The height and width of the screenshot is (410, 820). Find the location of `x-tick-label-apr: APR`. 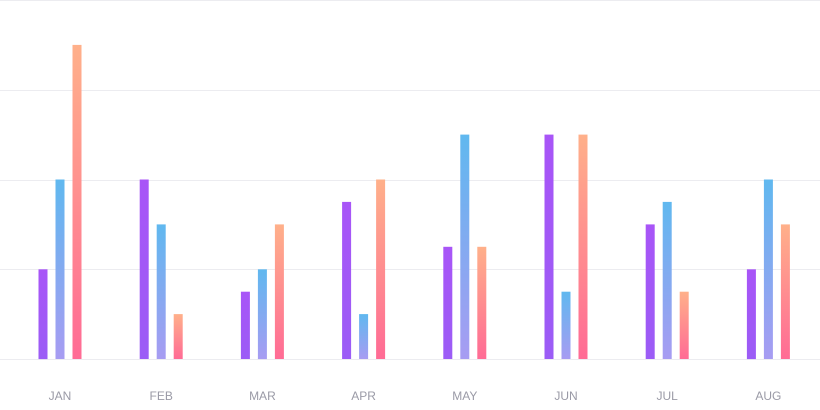

x-tick-label-apr: APR is located at coordinates (363, 396).